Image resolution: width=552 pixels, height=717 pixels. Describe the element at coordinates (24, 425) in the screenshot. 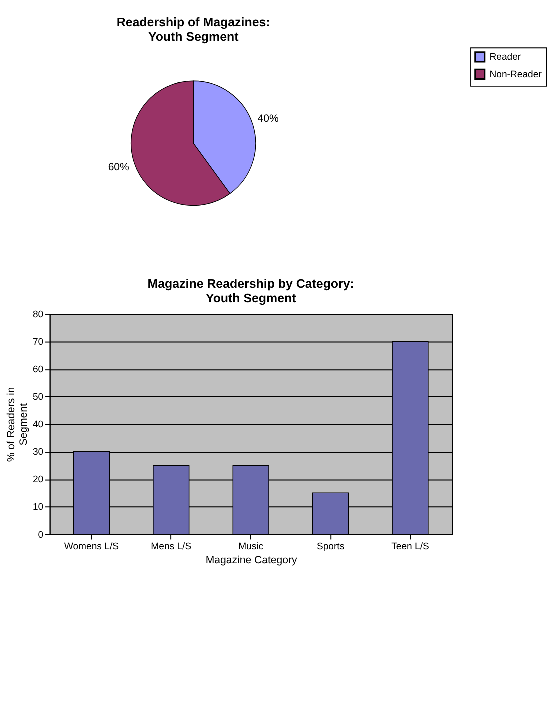

I see `text: Segment` at that location.